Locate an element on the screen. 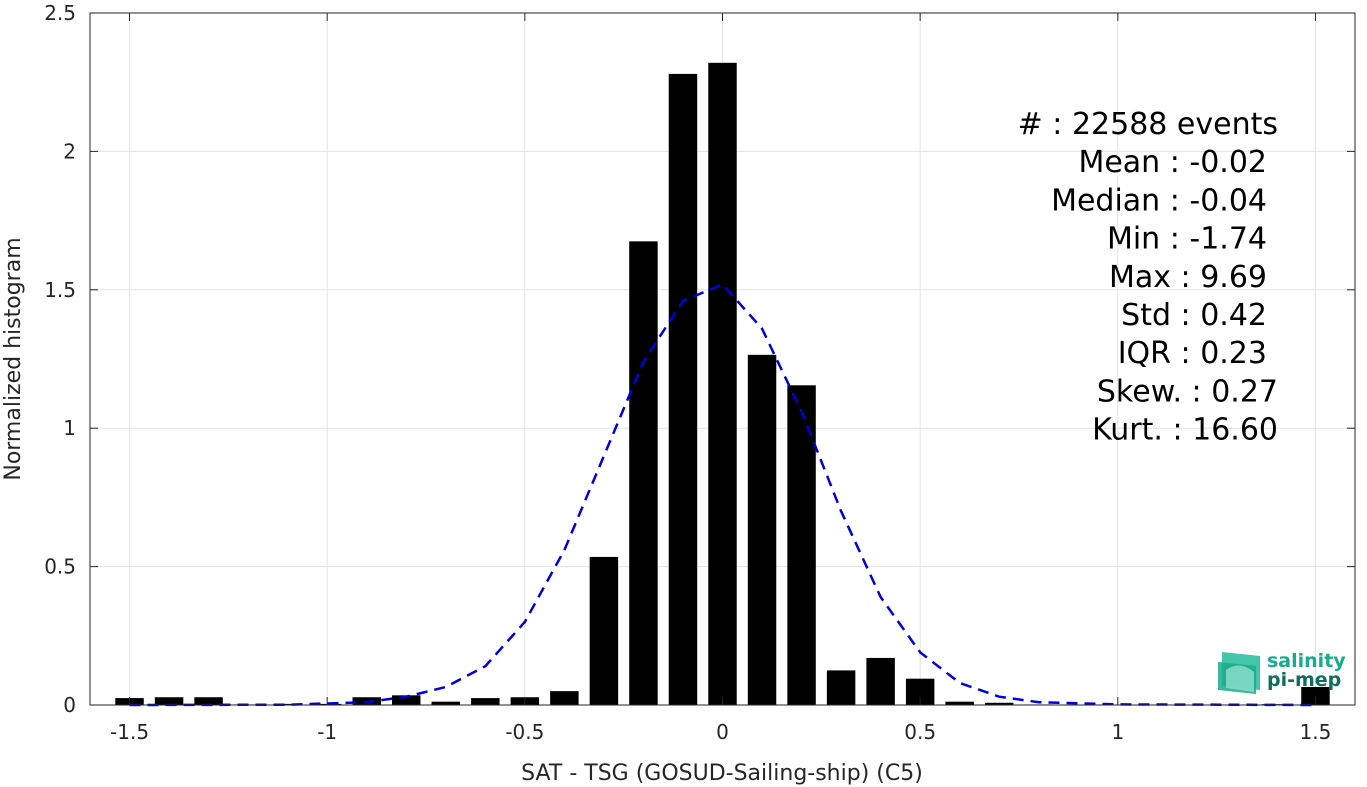  stats-line-1: Mean : -0.02 is located at coordinates (1172, 162).